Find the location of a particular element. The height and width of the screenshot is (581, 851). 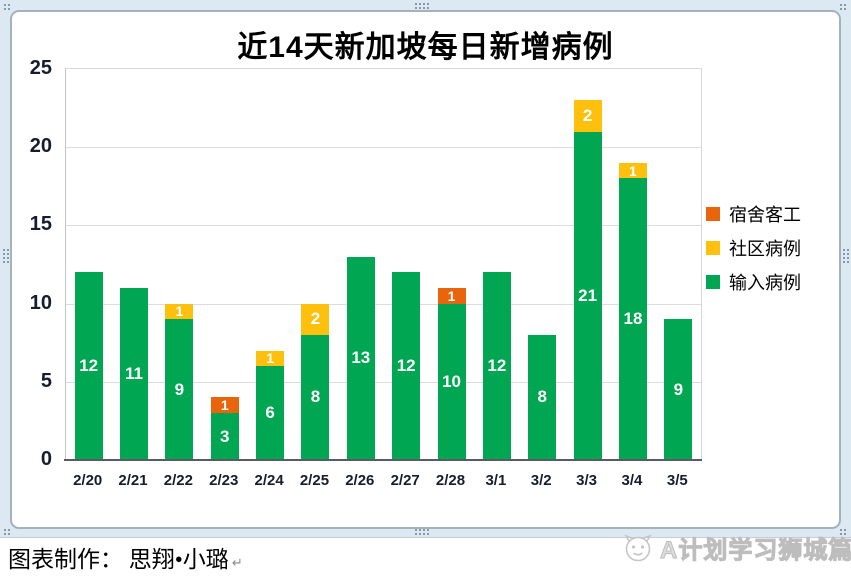

x-axis-tick-label: 2/23 is located at coordinates (224, 480).